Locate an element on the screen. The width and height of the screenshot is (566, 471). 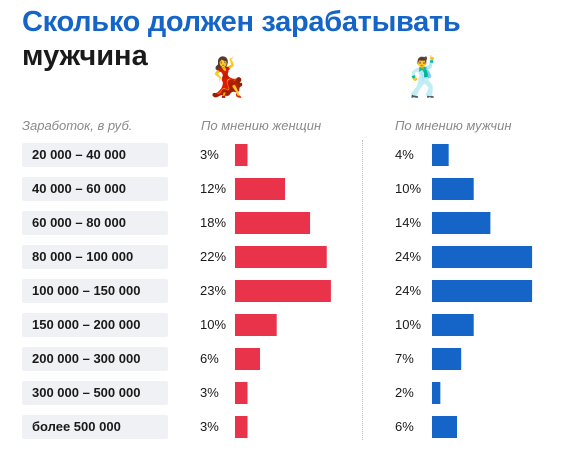
dancing-man-icon: 🕺 is located at coordinates (424, 77).